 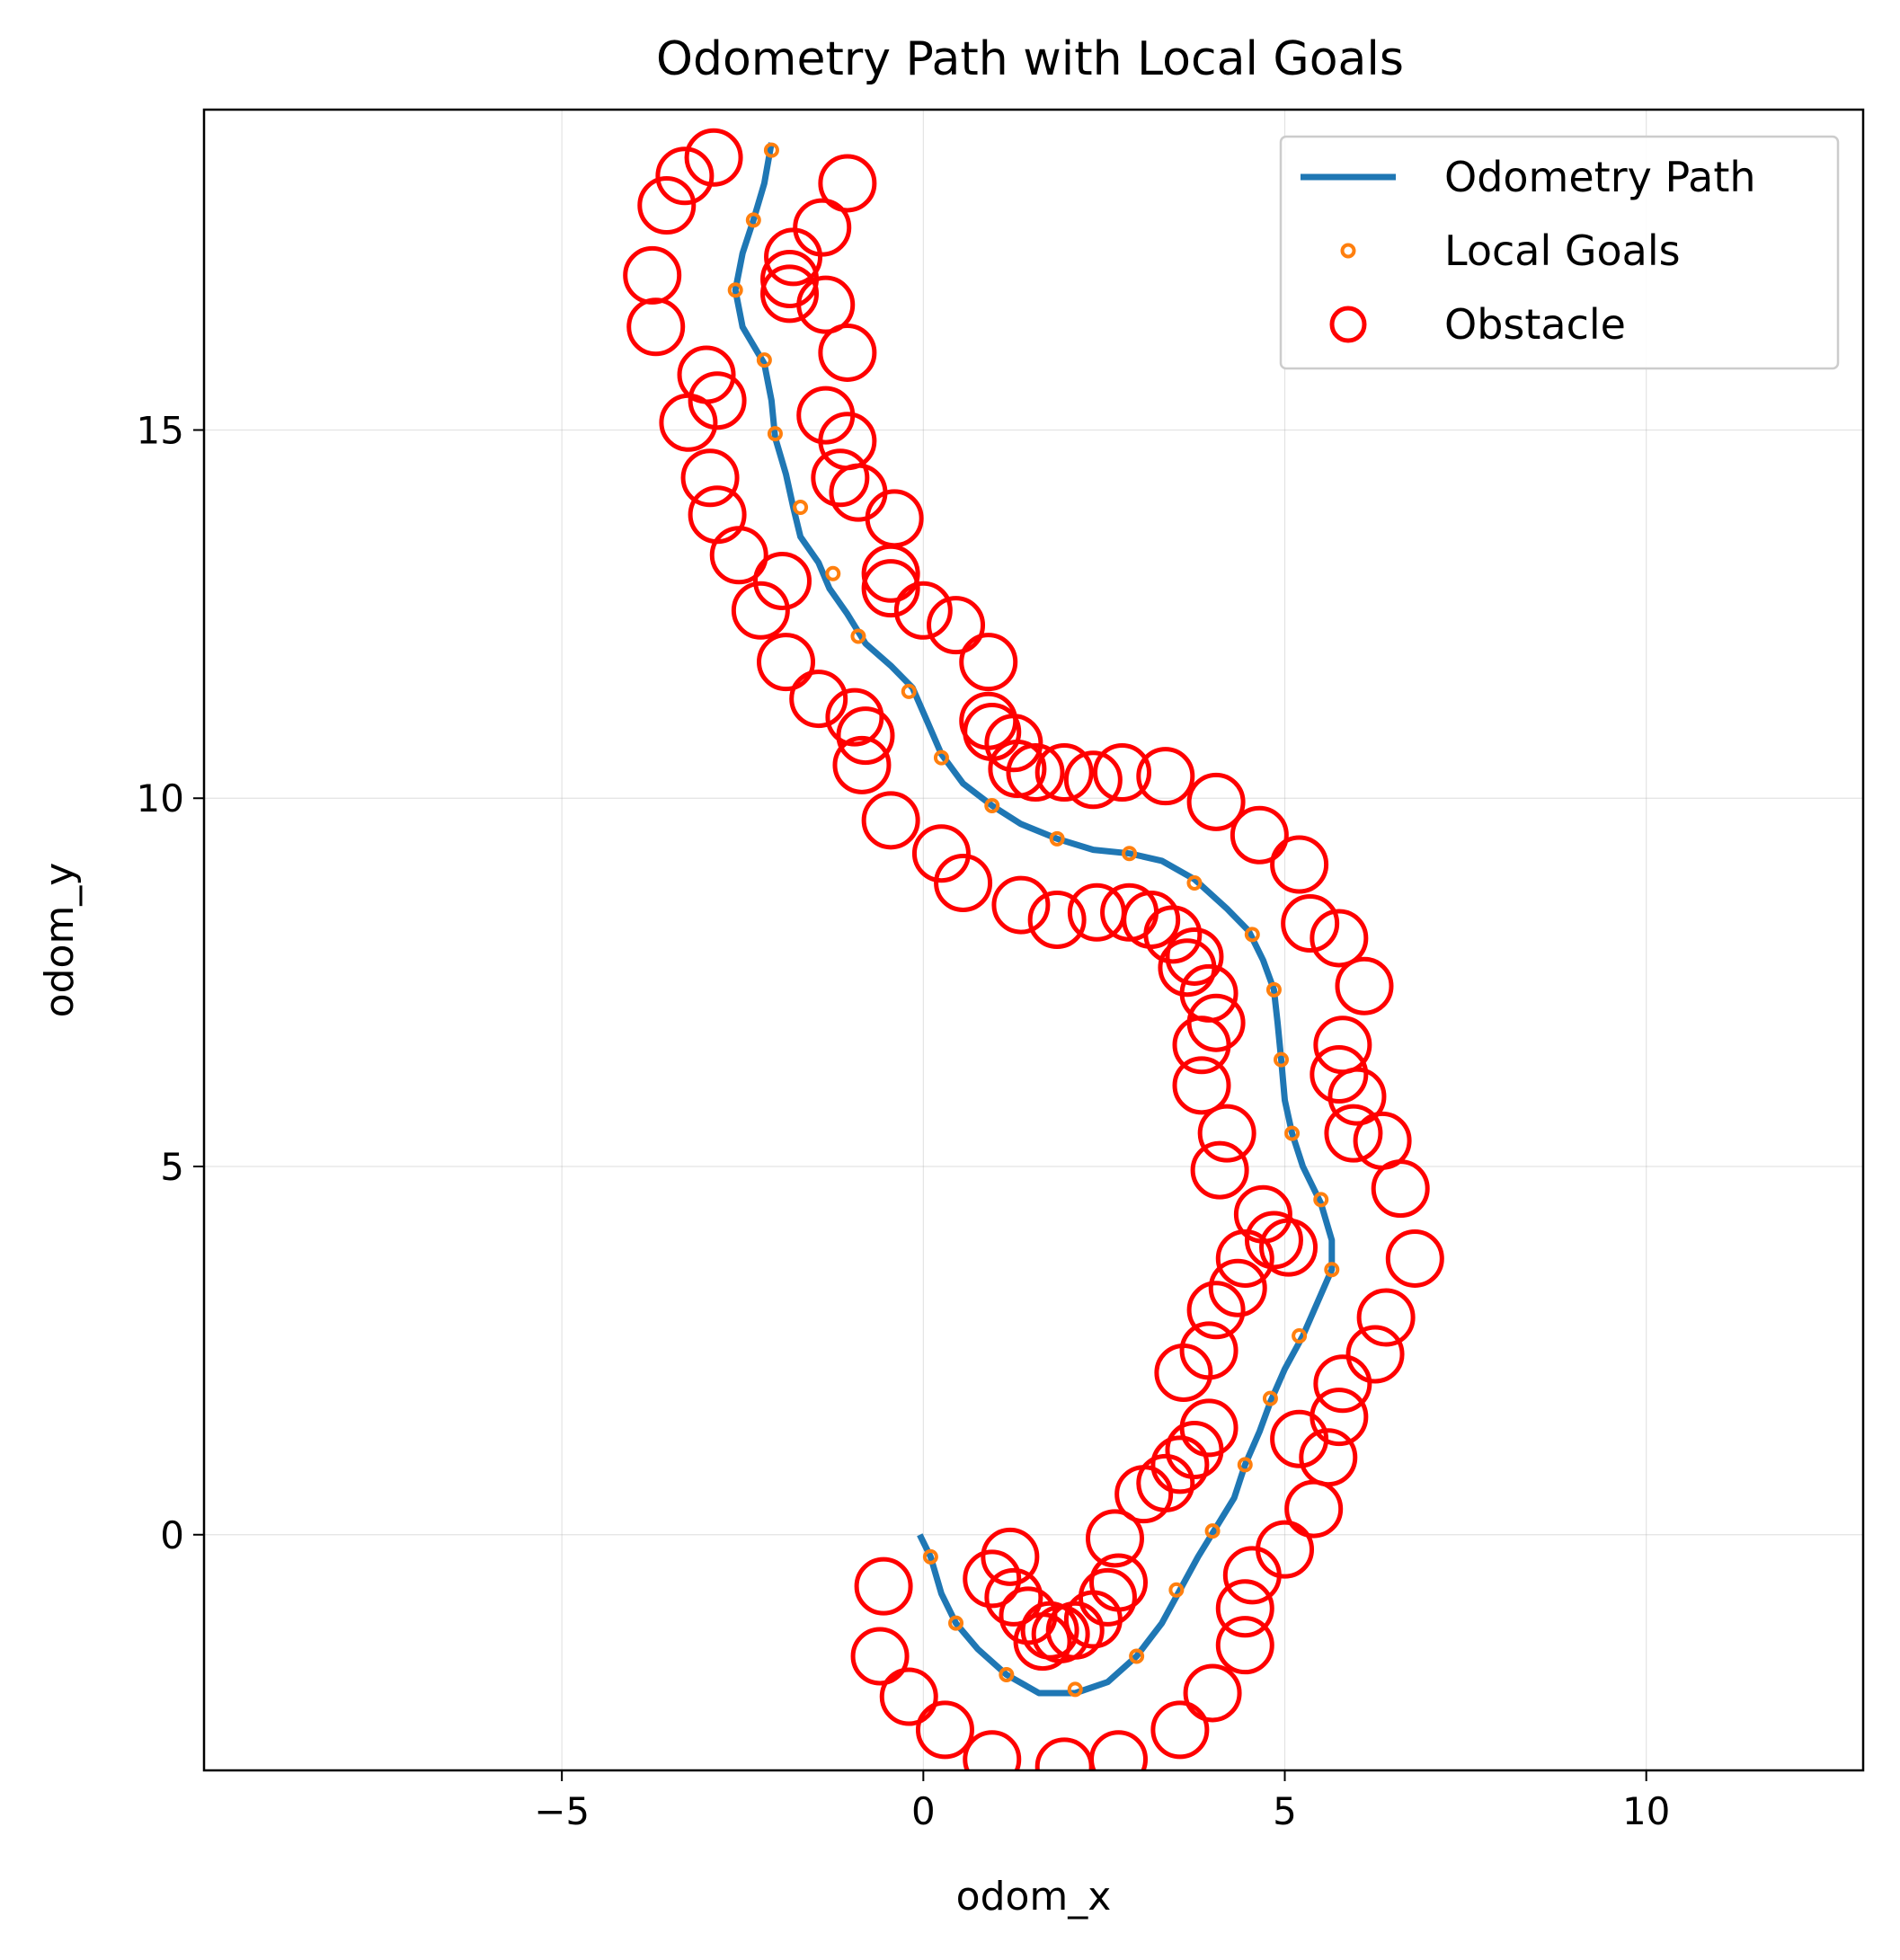 I want to click on y-tick-label: 5, so click(x=172, y=1167).